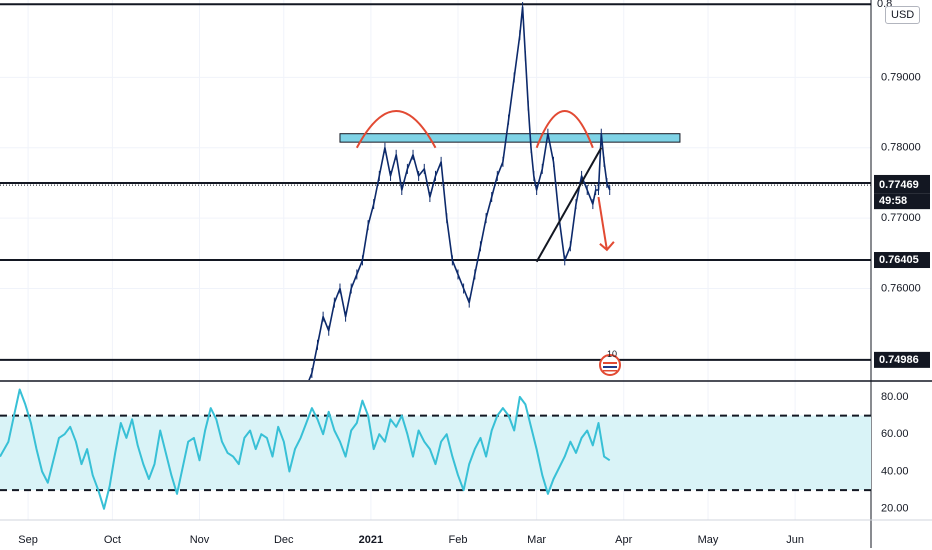 Image resolution: width=932 pixels, height=550 pixels. What do you see at coordinates (895, 434) in the screenshot?
I see `indicator-tick-label: 60.00` at bounding box center [895, 434].